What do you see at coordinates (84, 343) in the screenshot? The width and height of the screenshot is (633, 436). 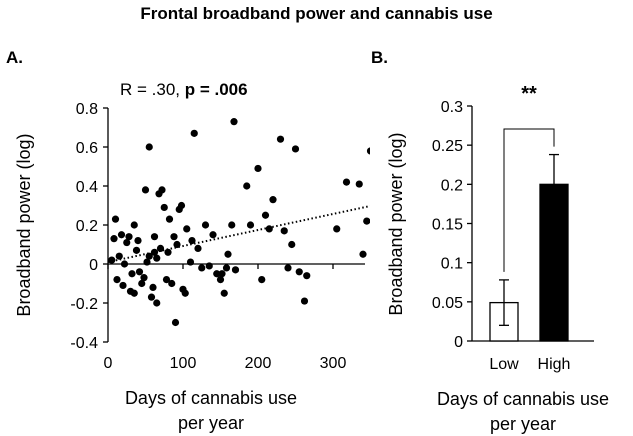 I see `y-tick-label: -0.4` at bounding box center [84, 343].